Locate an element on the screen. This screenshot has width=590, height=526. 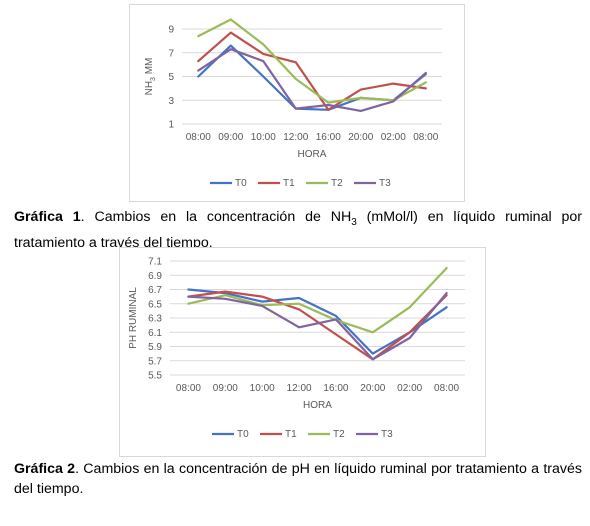
y-tick-label: 5.9 is located at coordinates (155, 347).